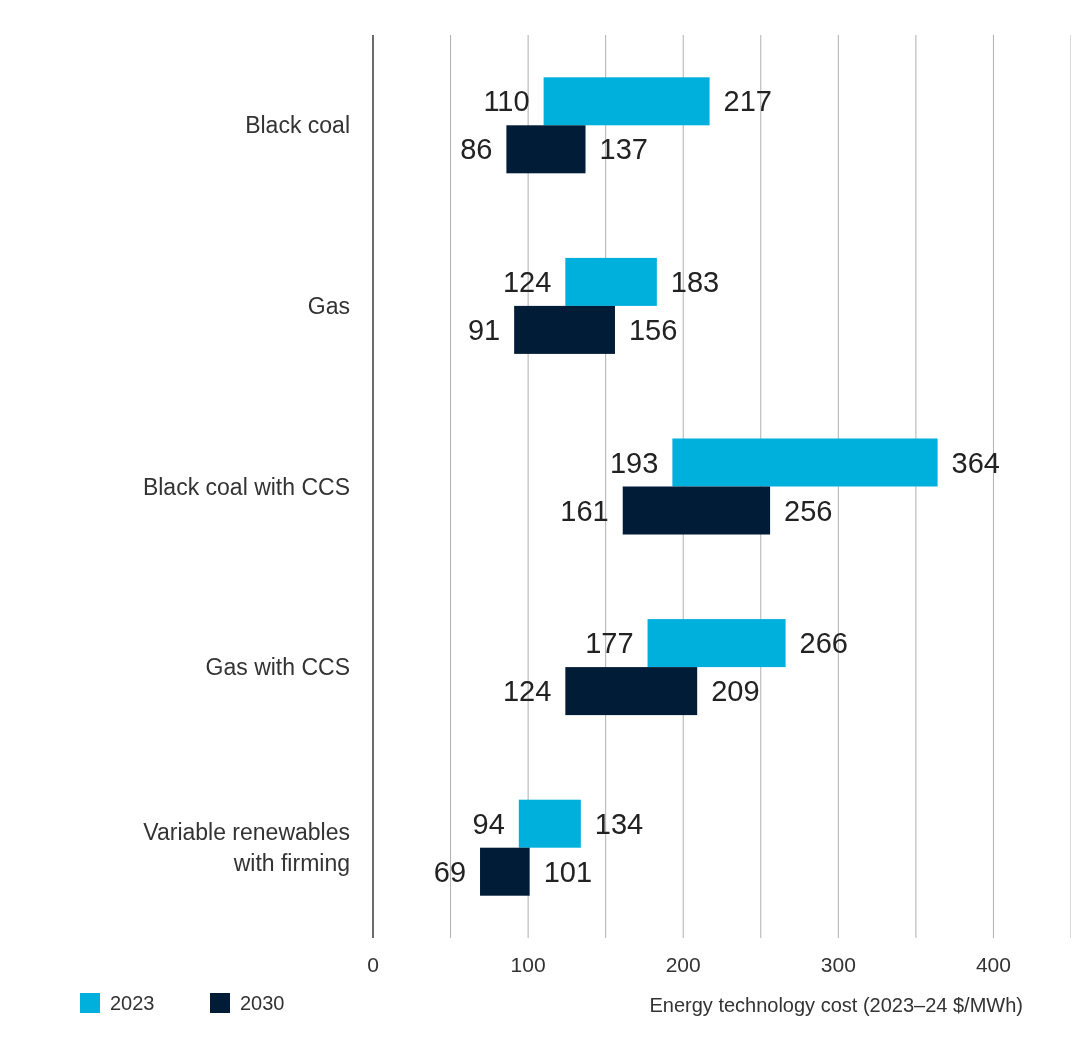  I want to click on x-tick-label: 0, so click(373, 964).